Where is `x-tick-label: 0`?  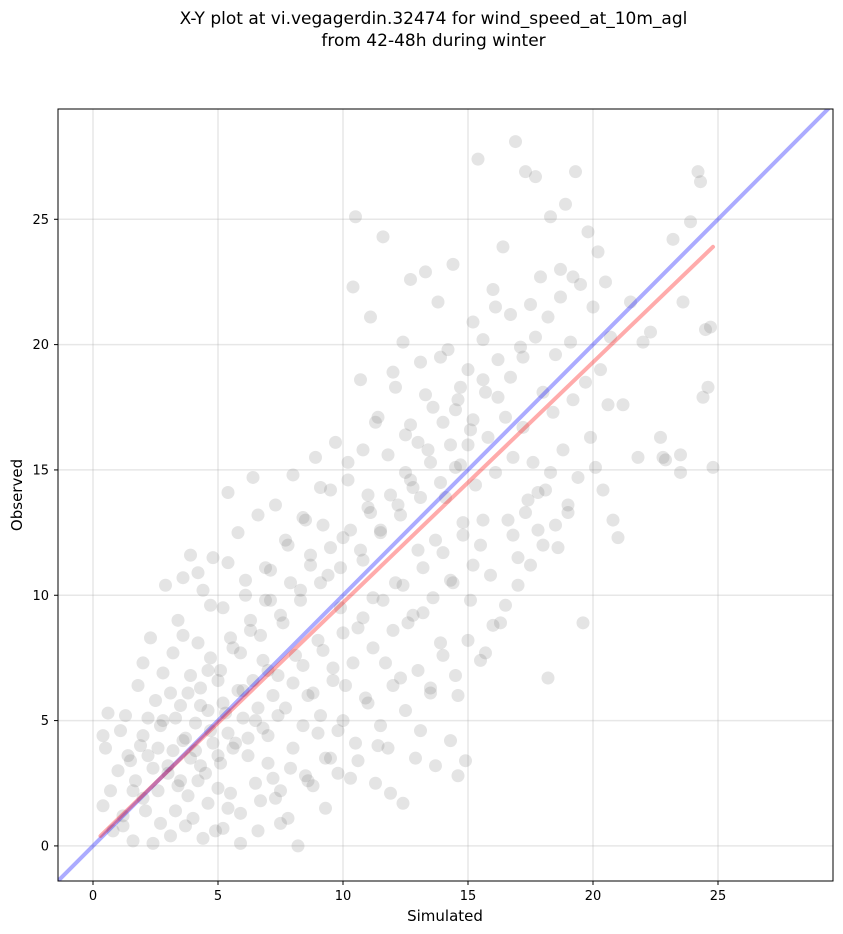
x-tick-label: 0 is located at coordinates (93, 896).